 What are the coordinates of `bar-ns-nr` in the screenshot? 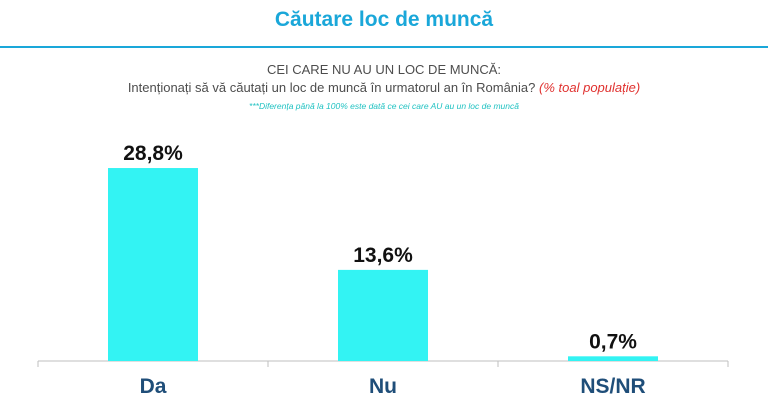 It's located at (613, 358).